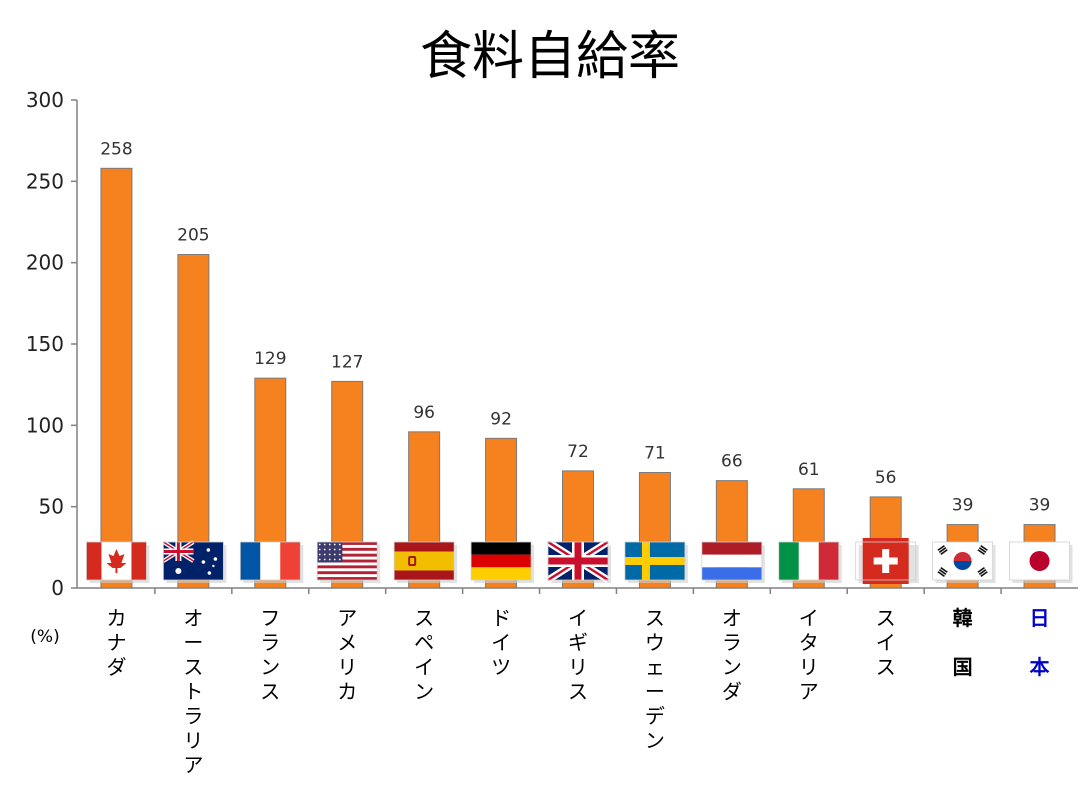  What do you see at coordinates (45, 263) in the screenshot?
I see `y-tick-label: 200` at bounding box center [45, 263].